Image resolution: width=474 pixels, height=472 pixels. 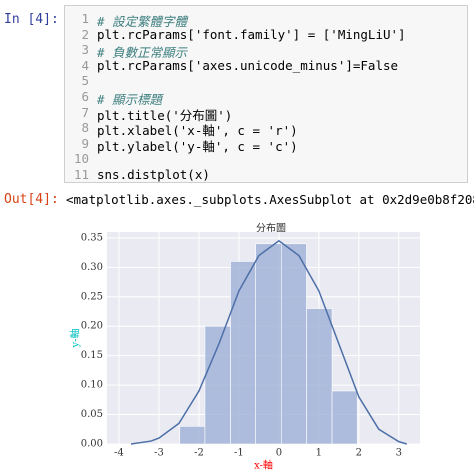 I want to click on code-line: sns.distplot(x), so click(x=153, y=174).